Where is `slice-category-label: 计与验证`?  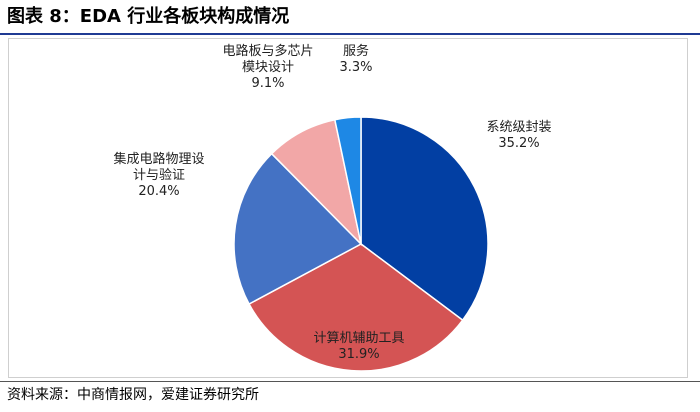 slice-category-label: 计与验证 is located at coordinates (159, 175).